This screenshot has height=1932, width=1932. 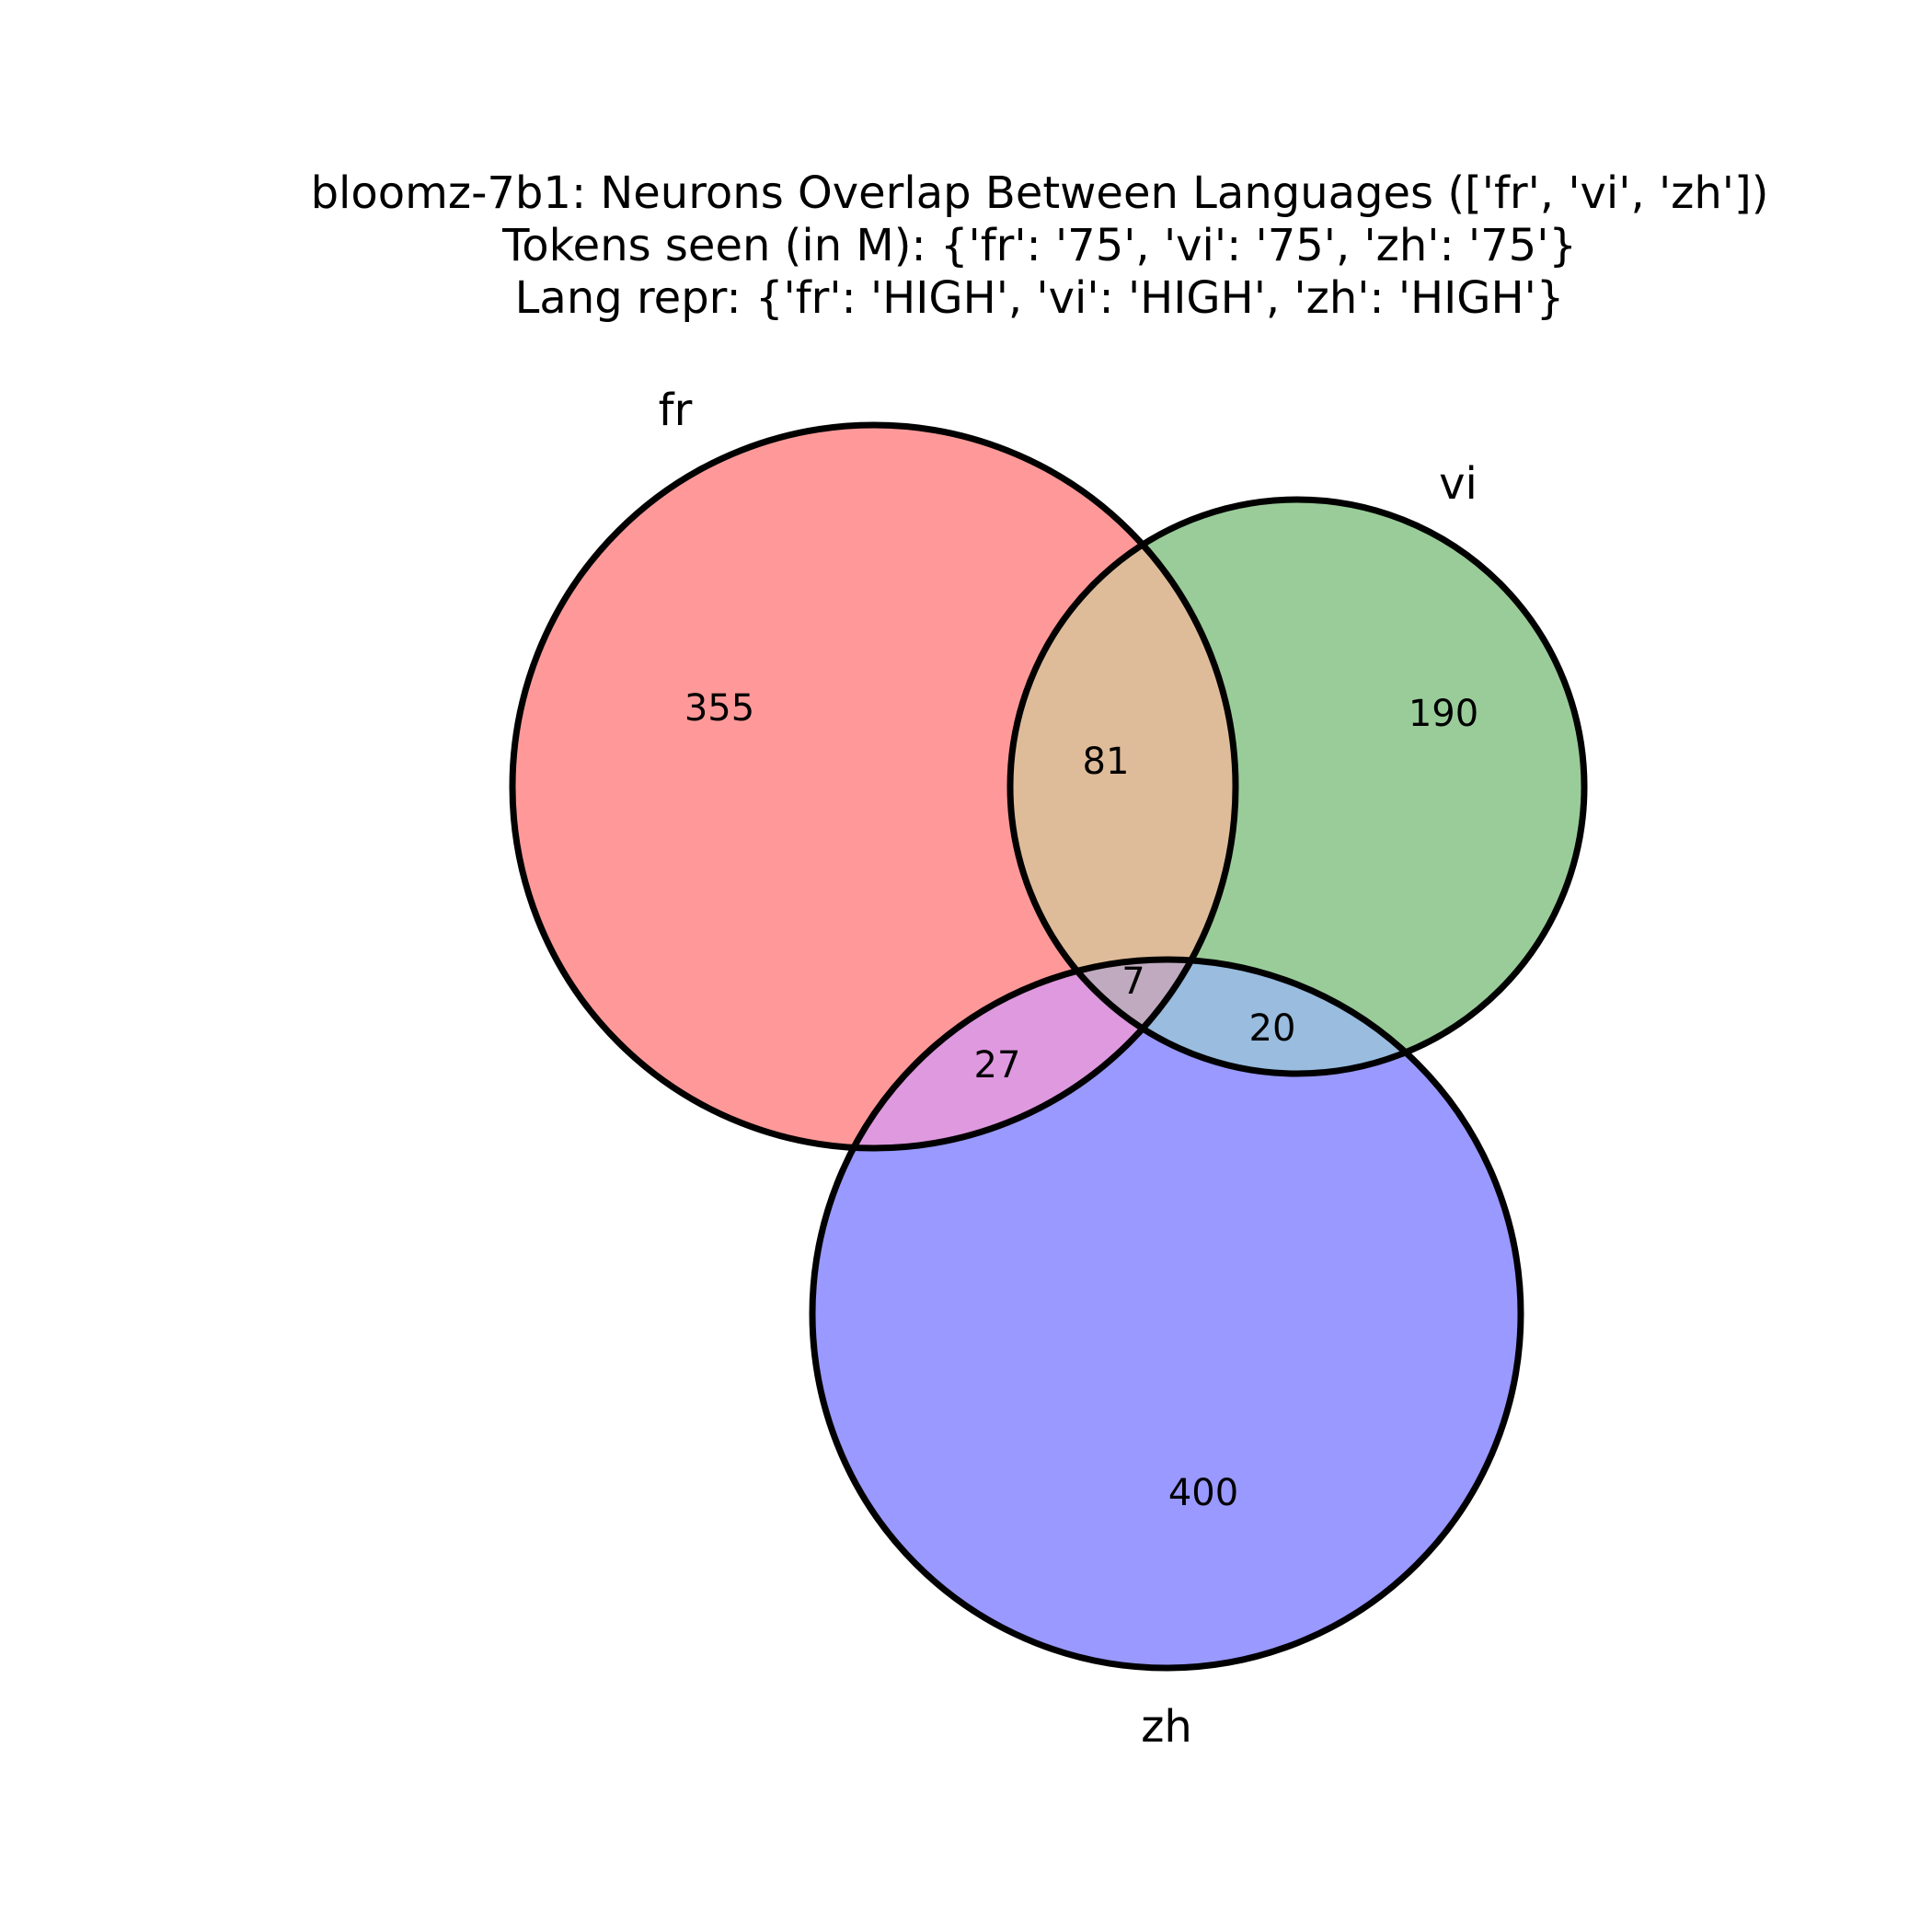 I want to click on set-label-vi: vi, so click(x=1458, y=484).